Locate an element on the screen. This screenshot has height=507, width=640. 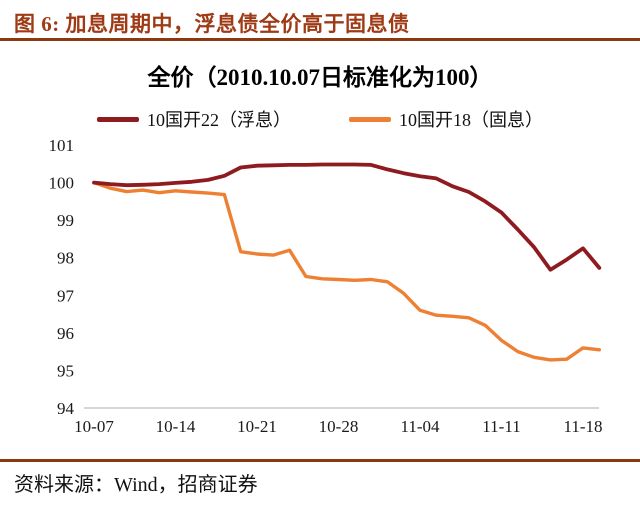
y-tick-label: 100 is located at coordinates (62, 183).